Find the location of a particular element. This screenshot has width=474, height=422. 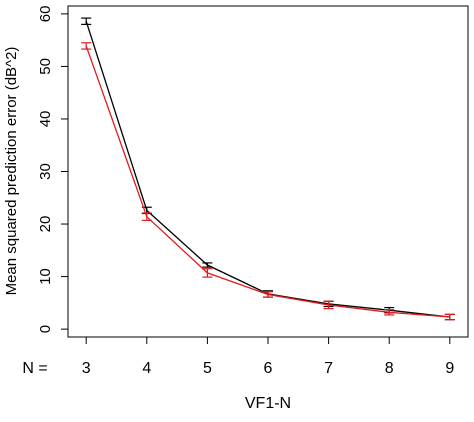

y-tick-label: 60 is located at coordinates (45, 14).